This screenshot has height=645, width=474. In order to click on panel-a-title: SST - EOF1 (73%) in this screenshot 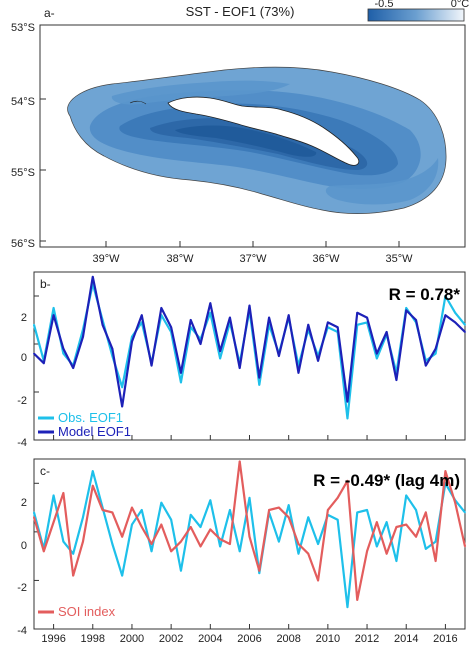, I will do `click(240, 11)`.